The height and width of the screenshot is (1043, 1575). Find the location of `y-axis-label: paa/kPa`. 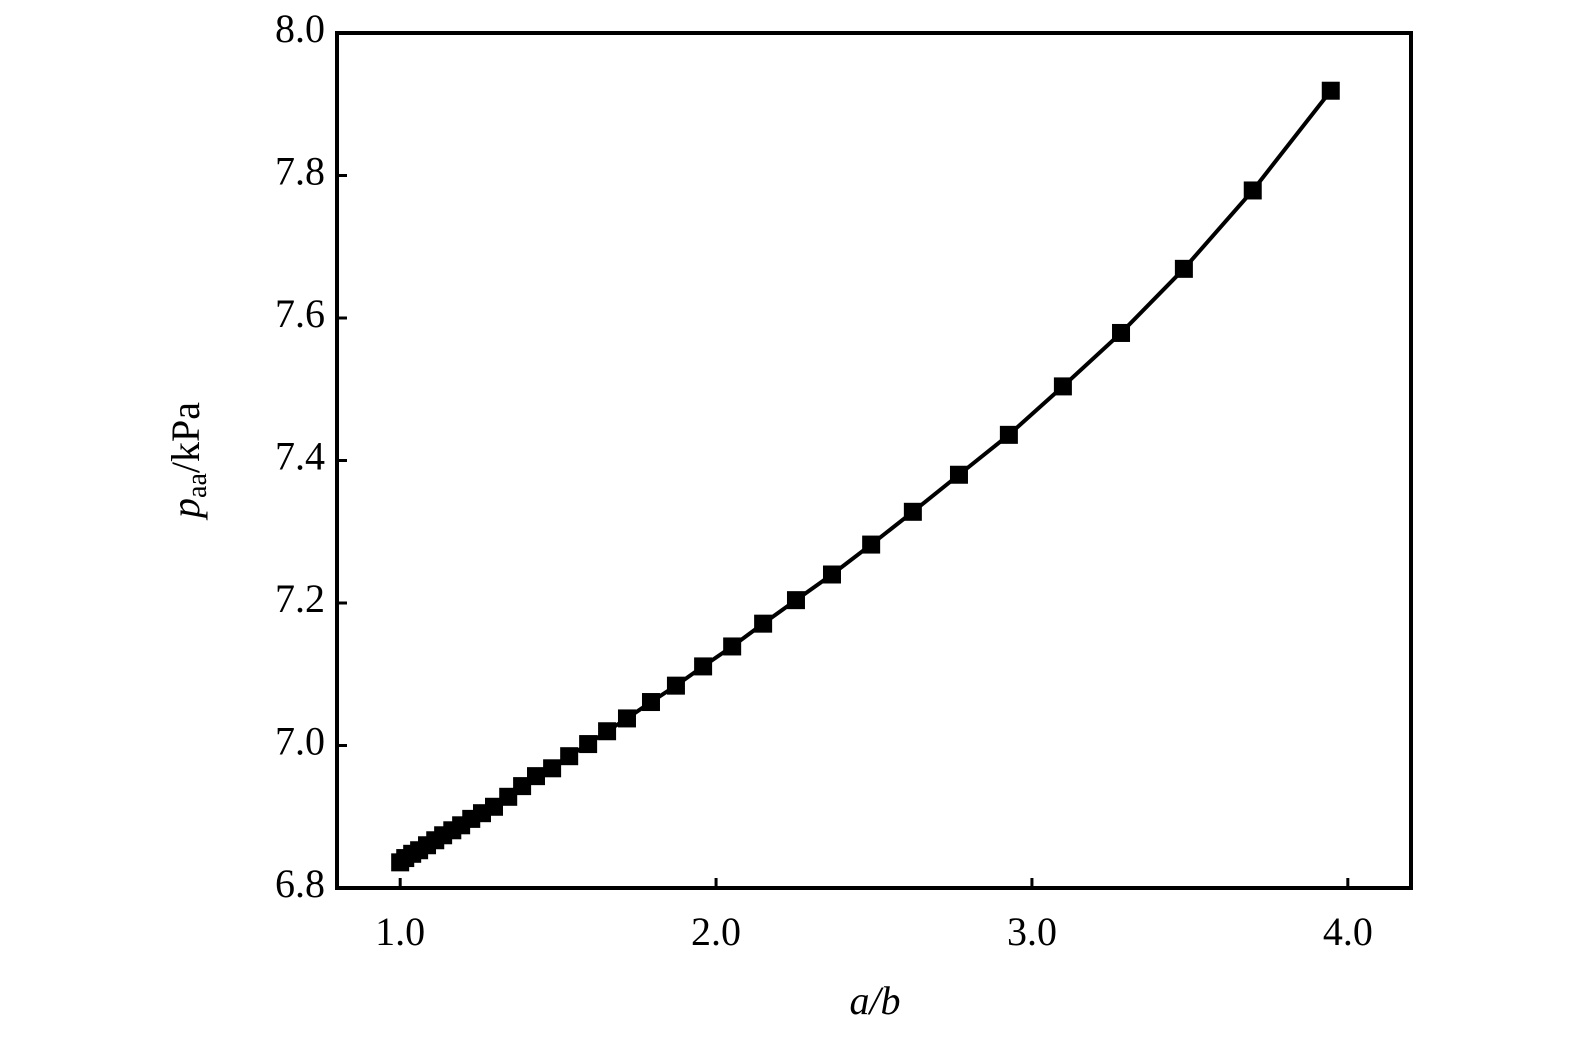

y-axis-label: paa/kPa is located at coordinates (188, 461).